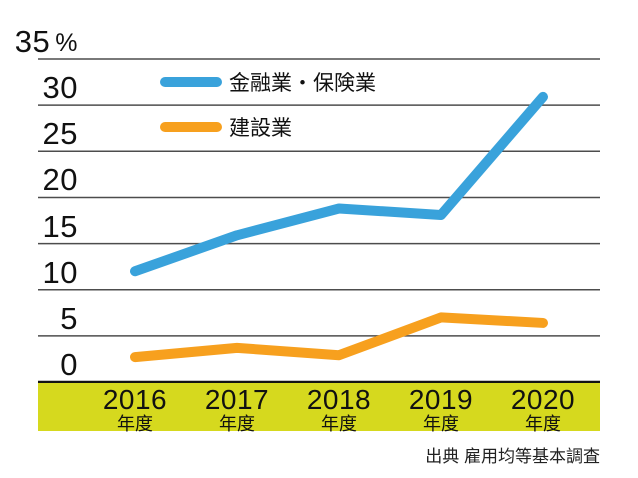 This screenshot has width=638, height=478. Describe the element at coordinates (60, 180) in the screenshot. I see `y-tick-20: 20` at that location.